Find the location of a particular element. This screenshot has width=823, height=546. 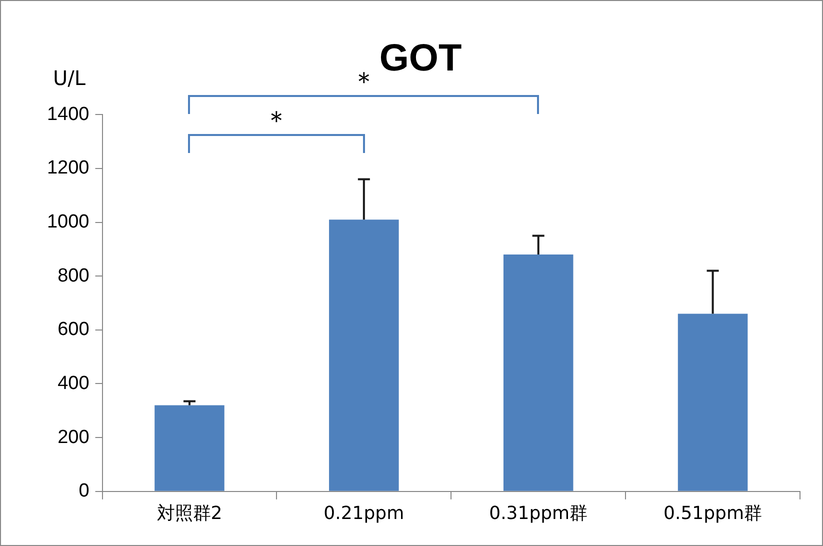

y-tick-label: 800 is located at coordinates (74, 275).